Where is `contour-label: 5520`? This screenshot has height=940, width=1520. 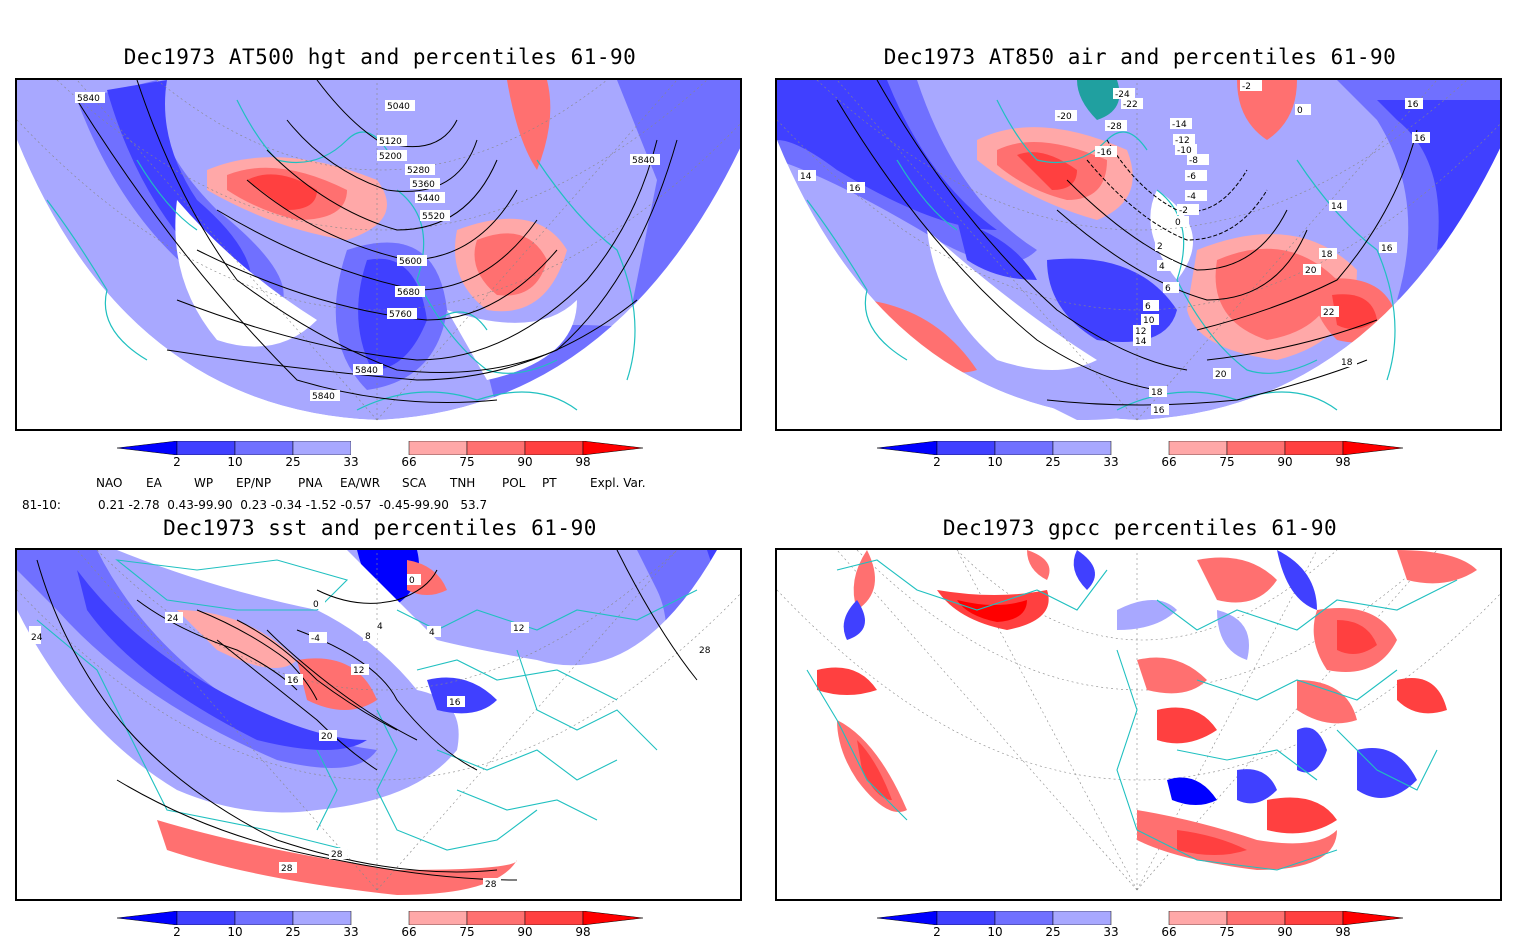 contour-label: 5520 is located at coordinates (433, 217).